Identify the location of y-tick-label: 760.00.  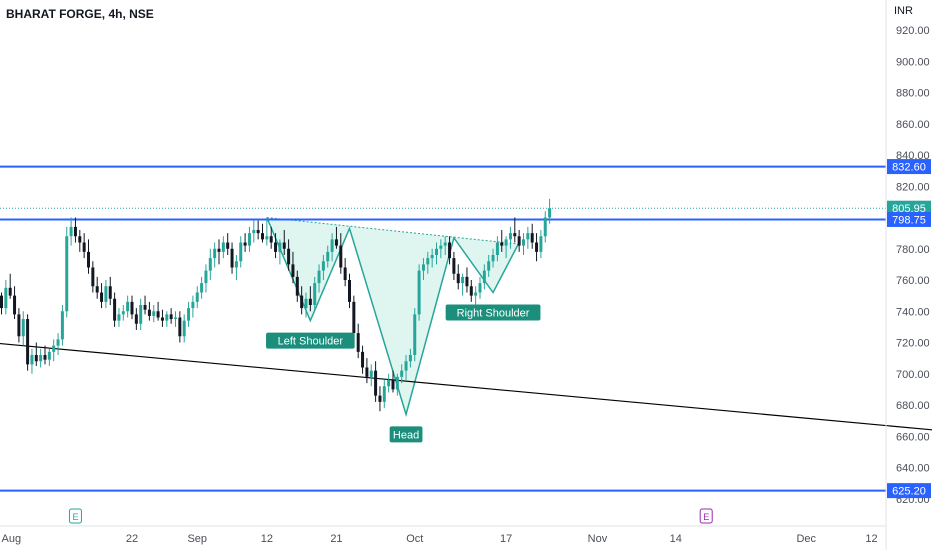
(913, 281).